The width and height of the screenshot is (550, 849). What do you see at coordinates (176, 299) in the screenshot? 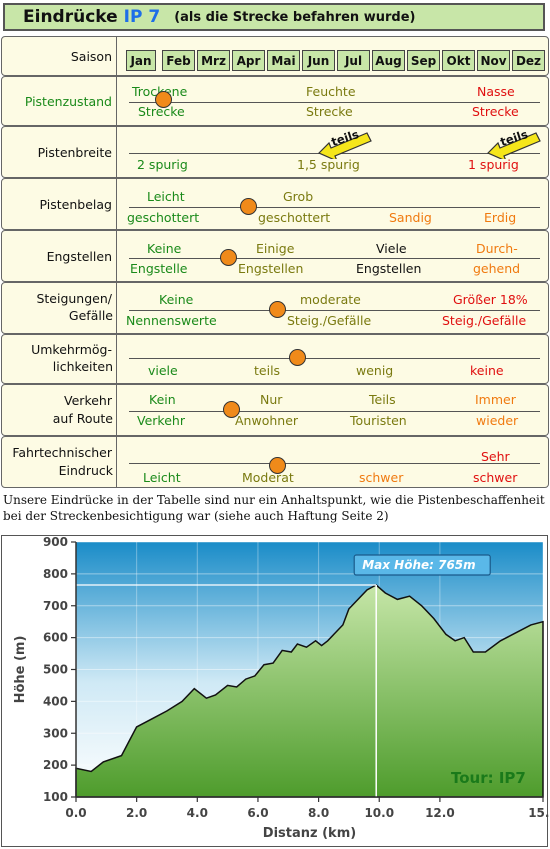
I see `steigungen-opt1-line1: Keine` at bounding box center [176, 299].